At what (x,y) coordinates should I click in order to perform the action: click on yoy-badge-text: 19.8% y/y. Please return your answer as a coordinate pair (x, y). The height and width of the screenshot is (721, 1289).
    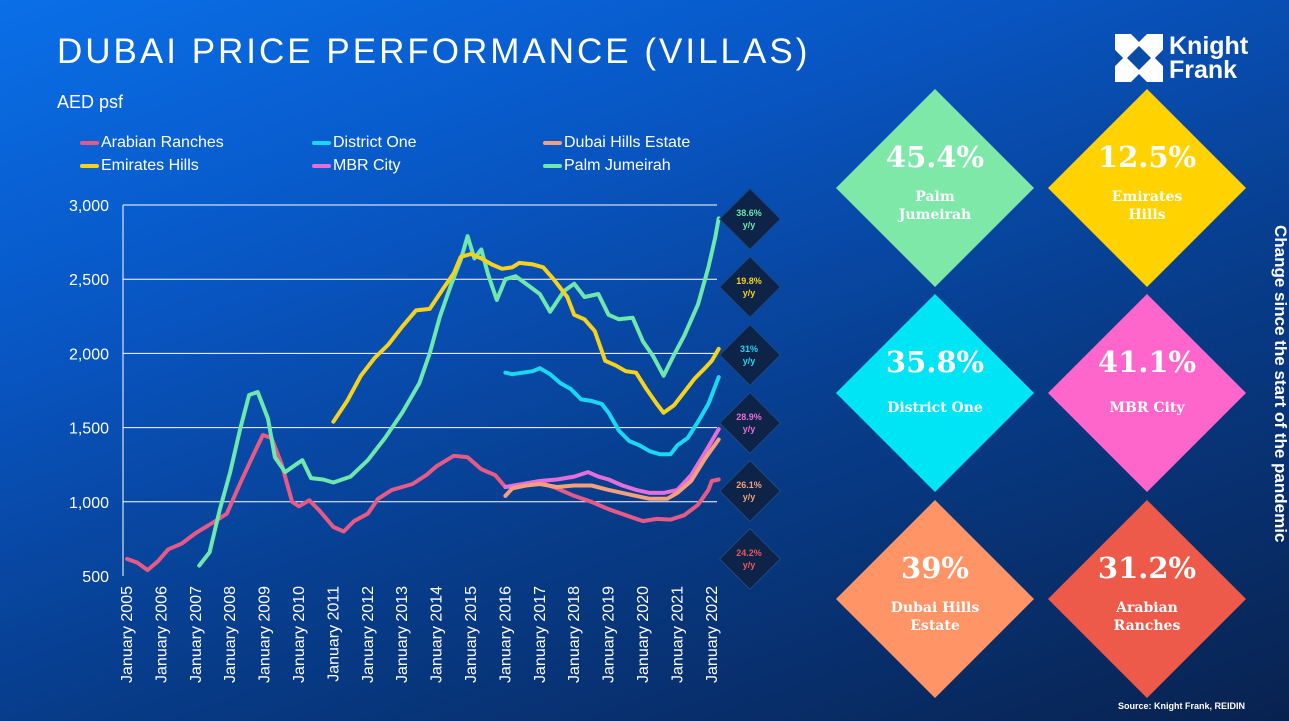
    Looking at the image, I should click on (749, 287).